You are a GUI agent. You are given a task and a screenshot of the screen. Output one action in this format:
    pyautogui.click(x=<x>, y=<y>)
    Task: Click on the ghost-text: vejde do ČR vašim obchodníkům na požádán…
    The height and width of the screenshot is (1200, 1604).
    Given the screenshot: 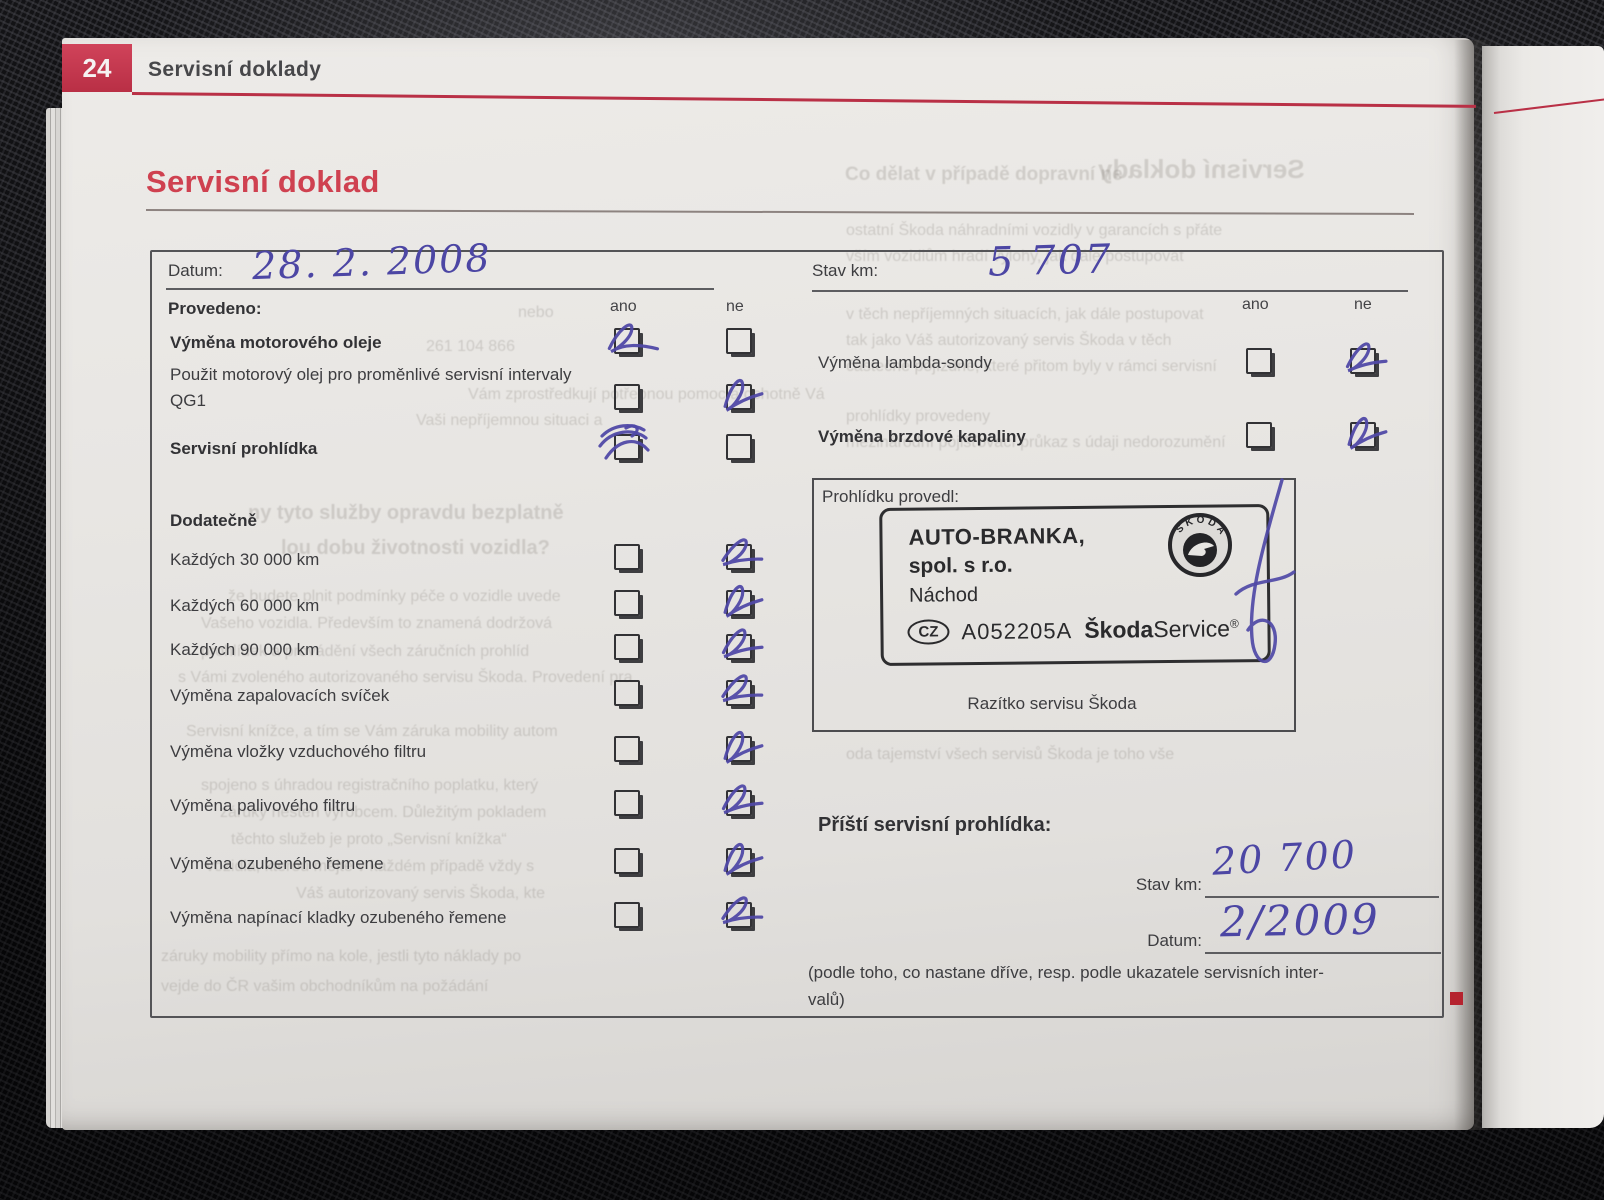 What is the action you would take?
    pyautogui.click(x=325, y=986)
    